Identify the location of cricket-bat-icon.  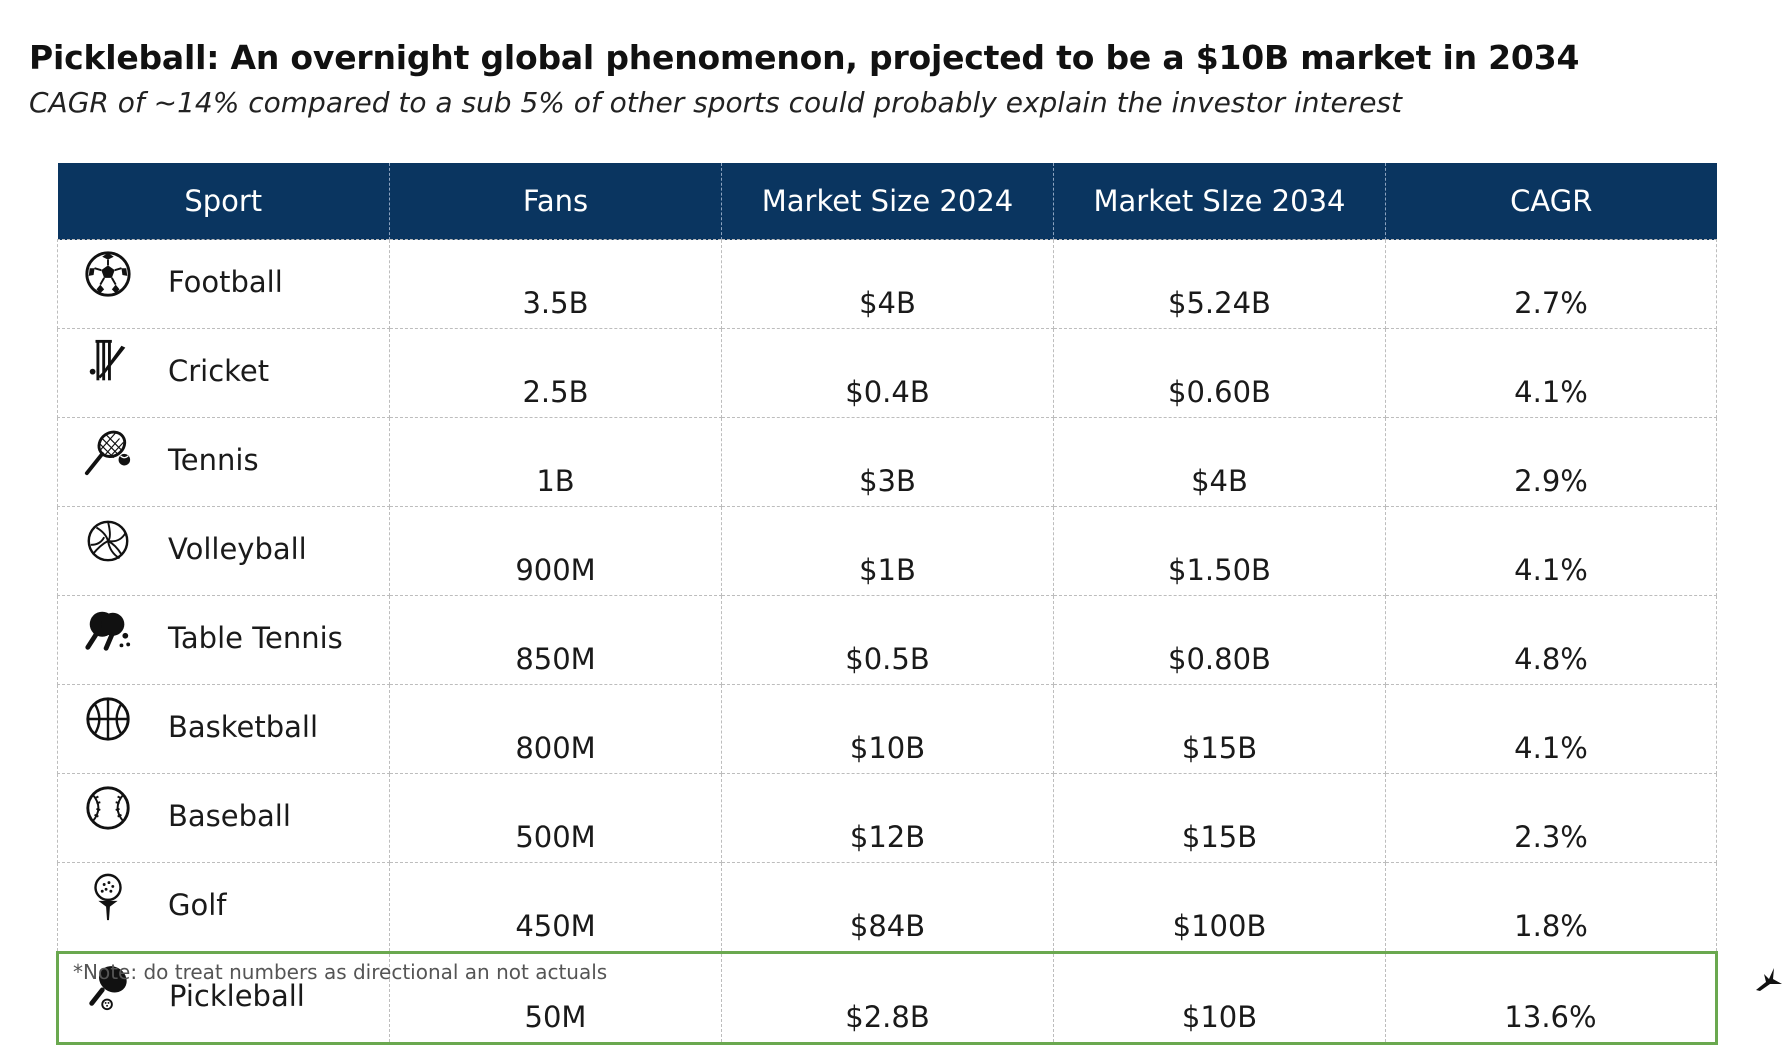
(108, 364).